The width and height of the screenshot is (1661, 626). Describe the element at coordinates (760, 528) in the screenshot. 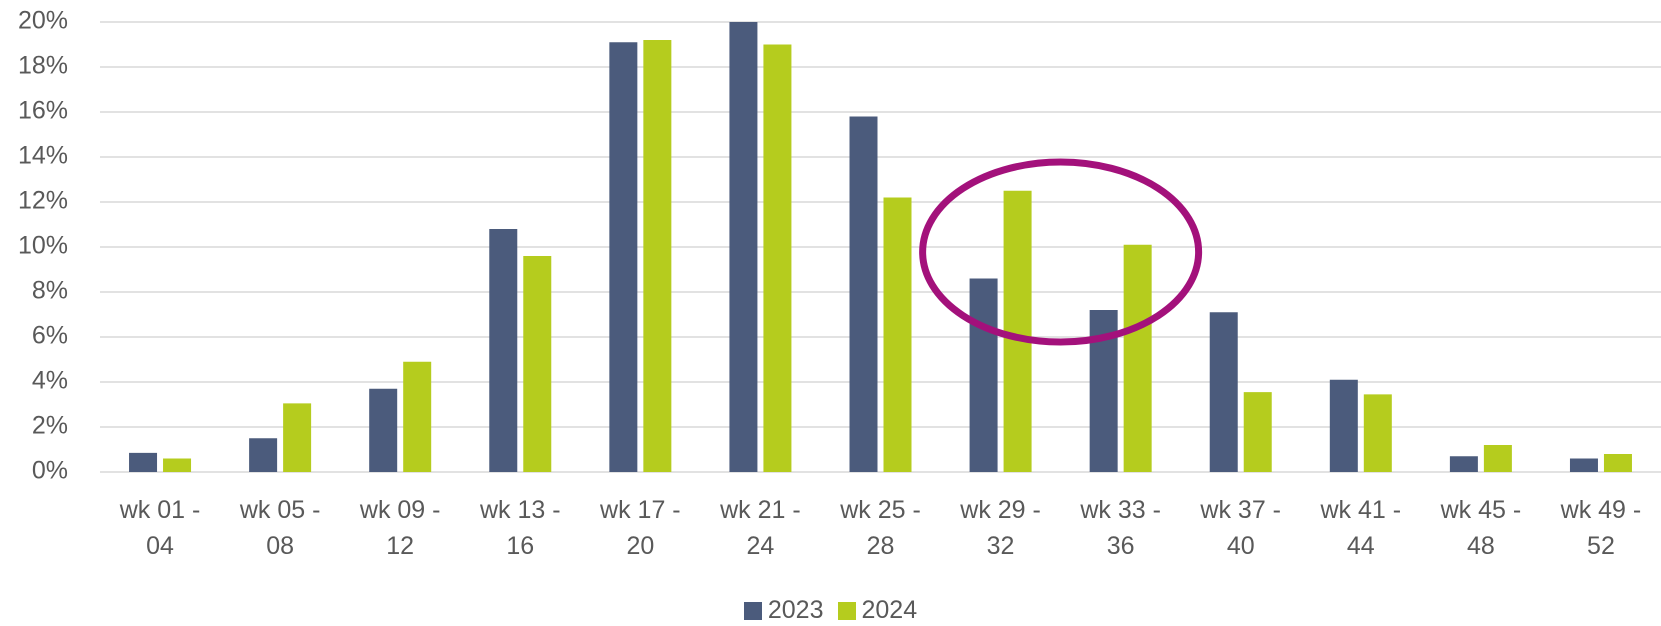

I see `x-tick-label: wk 21 - 24` at that location.